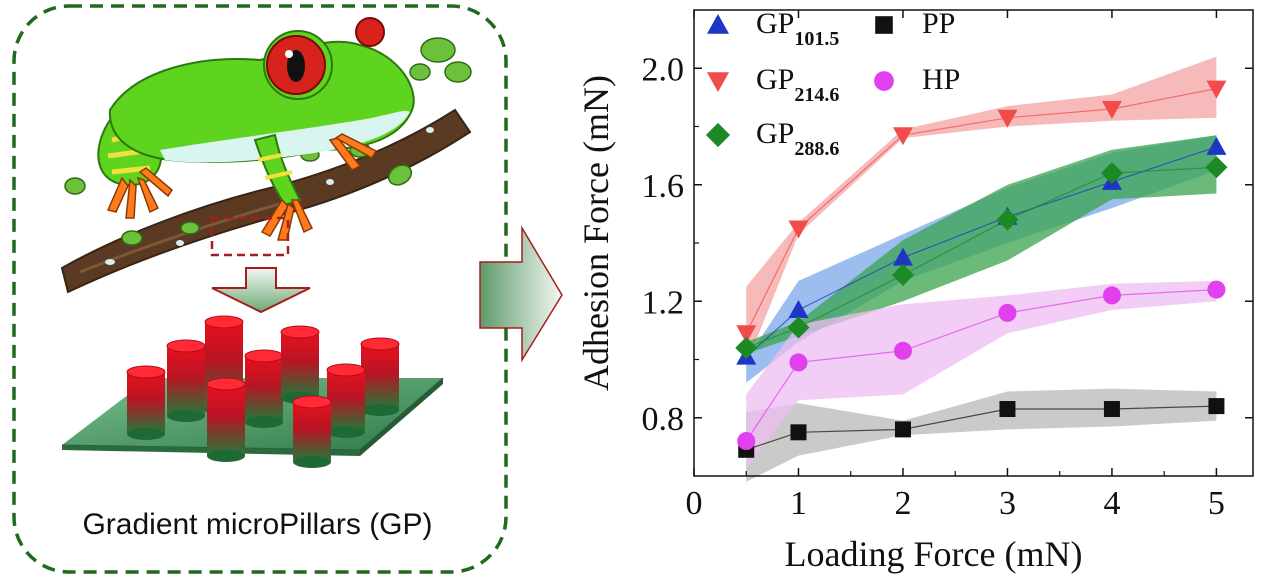 This screenshot has width=1269, height=580. I want to click on legend-marker-hp, so click(884, 81).